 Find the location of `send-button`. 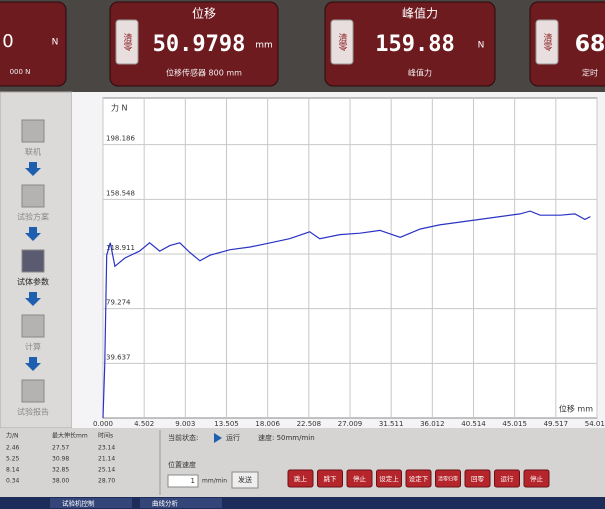

send-button is located at coordinates (245, 480).